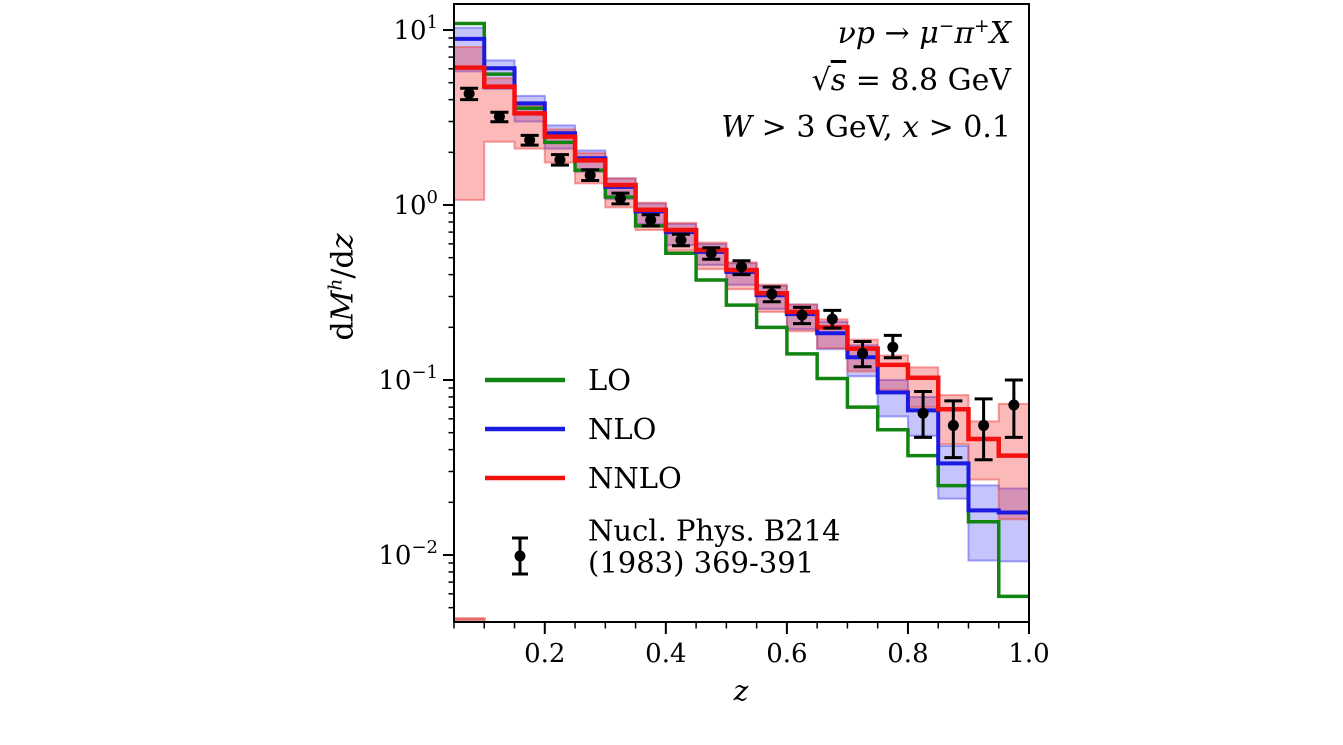 This screenshot has height=745, width=1343. I want to click on text-segment: z, so click(343, 241).